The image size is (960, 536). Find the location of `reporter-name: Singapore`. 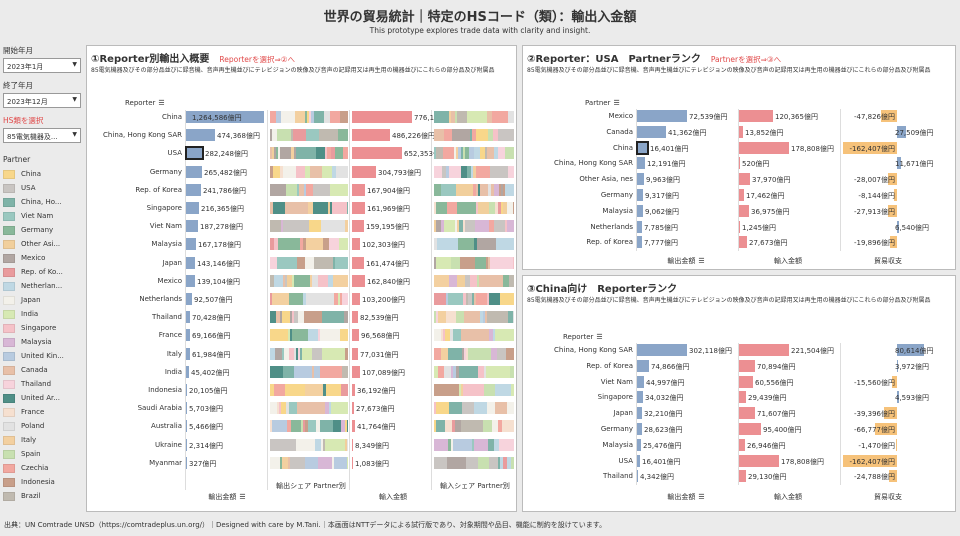

reporter-name: Singapore is located at coordinates (164, 208).